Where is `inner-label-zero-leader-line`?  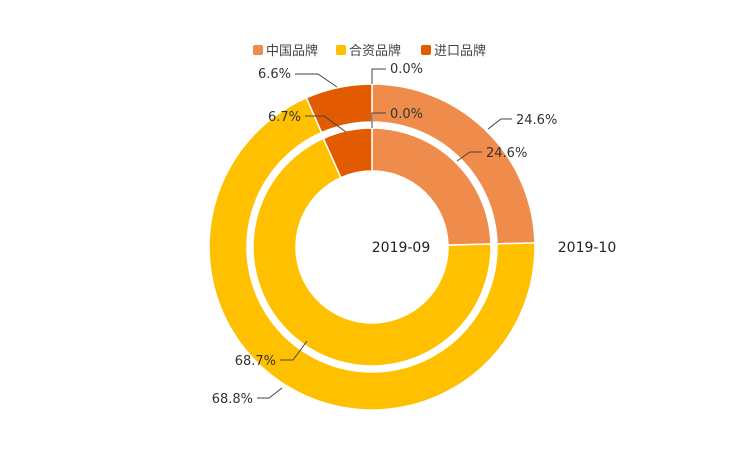 inner-label-zero-leader-line is located at coordinates (378, 120).